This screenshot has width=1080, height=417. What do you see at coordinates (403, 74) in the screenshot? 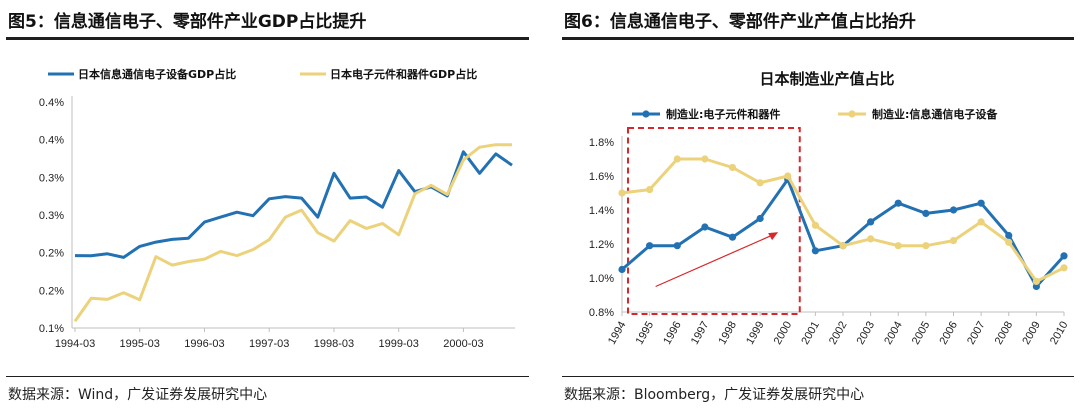
I see `legend-label: 日本电子元件和器件GDP占比` at bounding box center [403, 74].